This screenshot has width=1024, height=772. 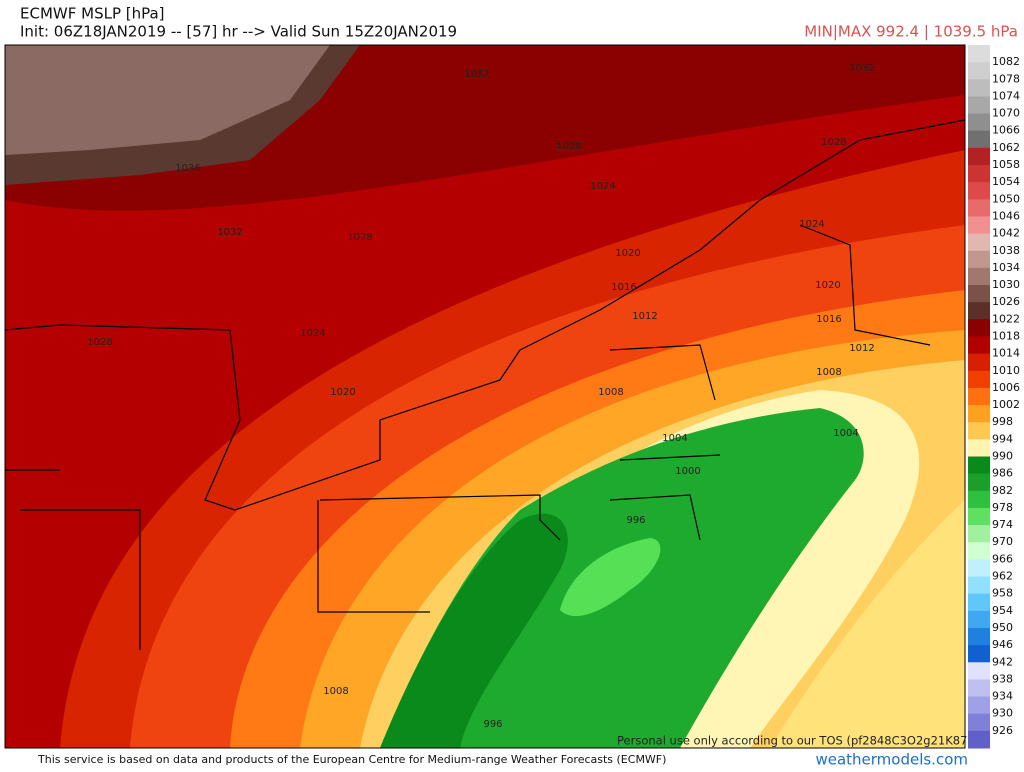 What do you see at coordinates (1006, 301) in the screenshot?
I see `colorbar-label: 1026` at bounding box center [1006, 301].